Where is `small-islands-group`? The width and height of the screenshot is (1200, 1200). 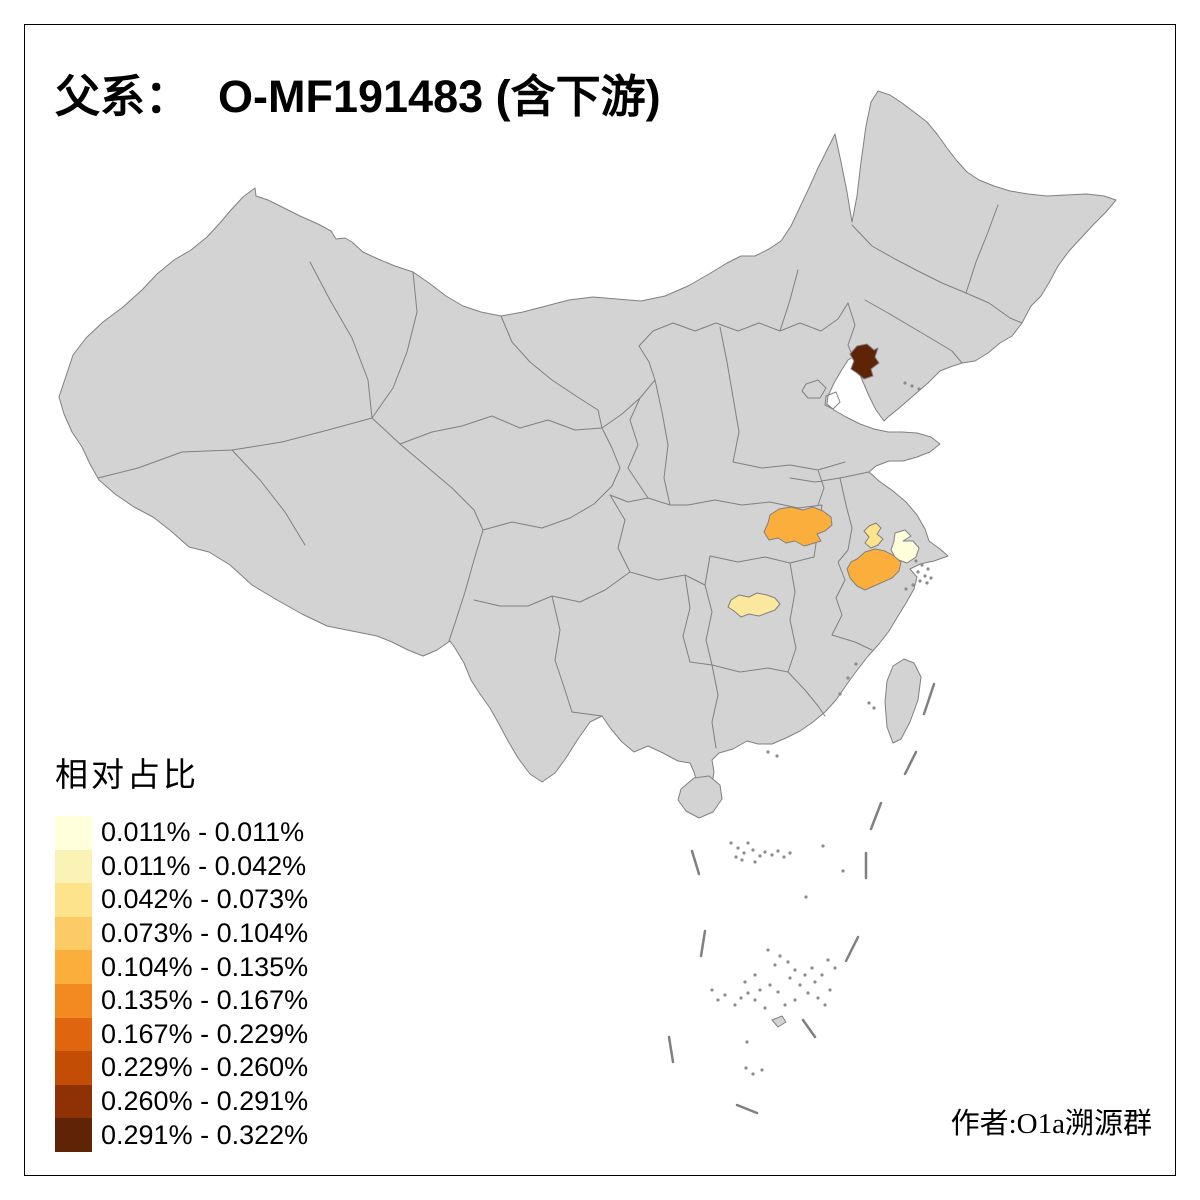 small-islands-group is located at coordinates (821, 728).